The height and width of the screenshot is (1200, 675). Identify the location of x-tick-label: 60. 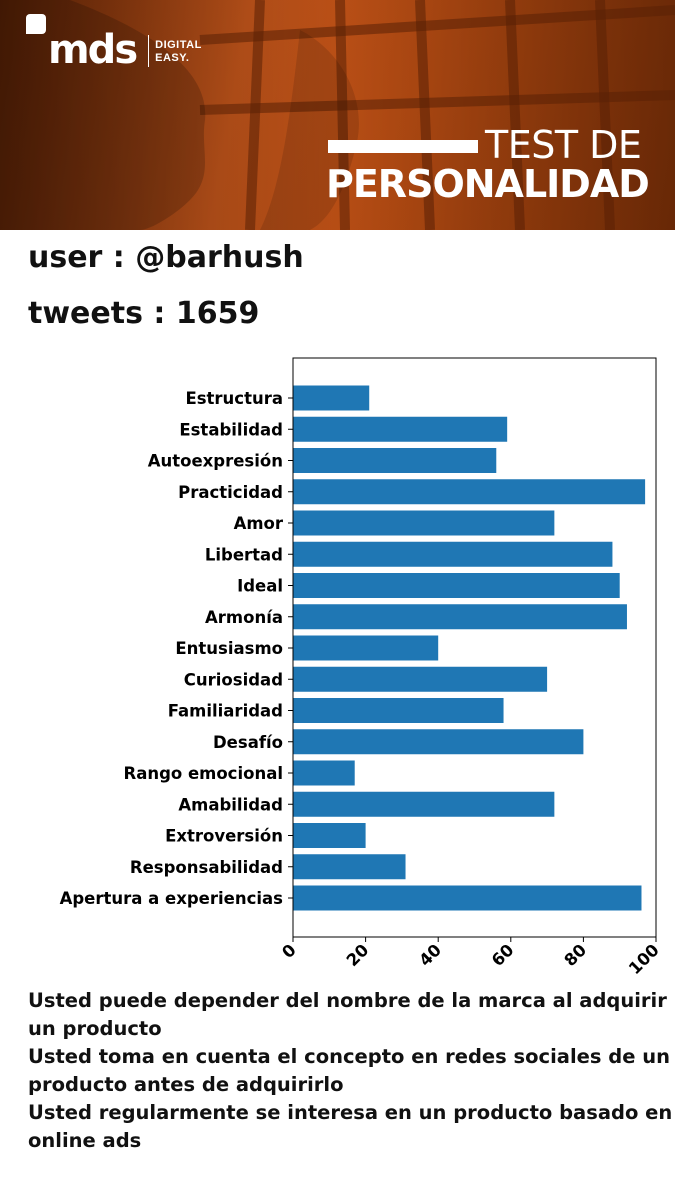
(503, 955).